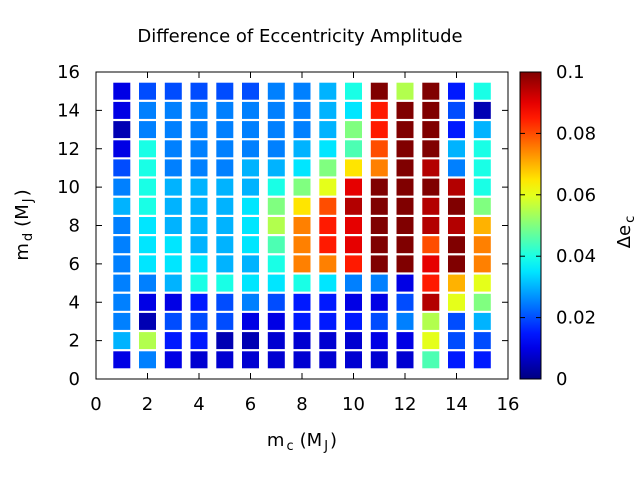 This screenshot has height=480, width=640. I want to click on colorbar-tick-label: 0.04, so click(576, 256).